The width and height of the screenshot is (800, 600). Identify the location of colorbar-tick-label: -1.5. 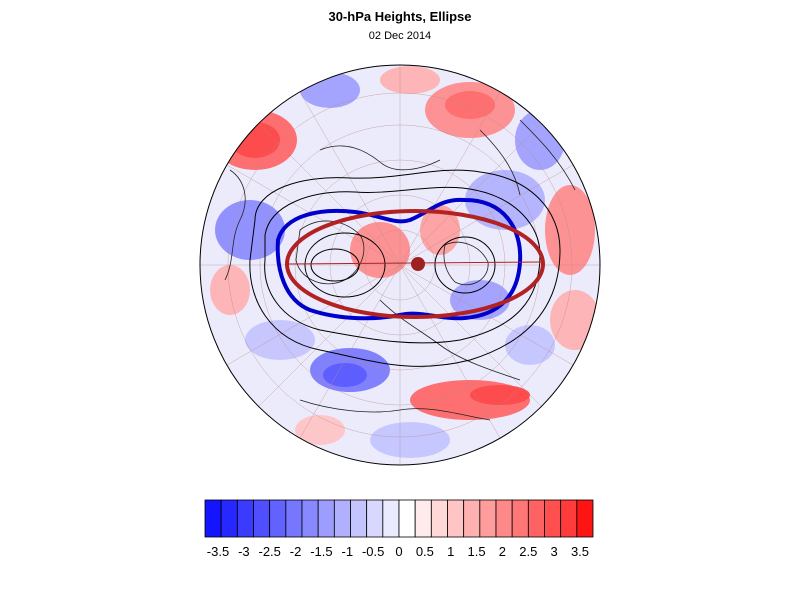
(321, 551).